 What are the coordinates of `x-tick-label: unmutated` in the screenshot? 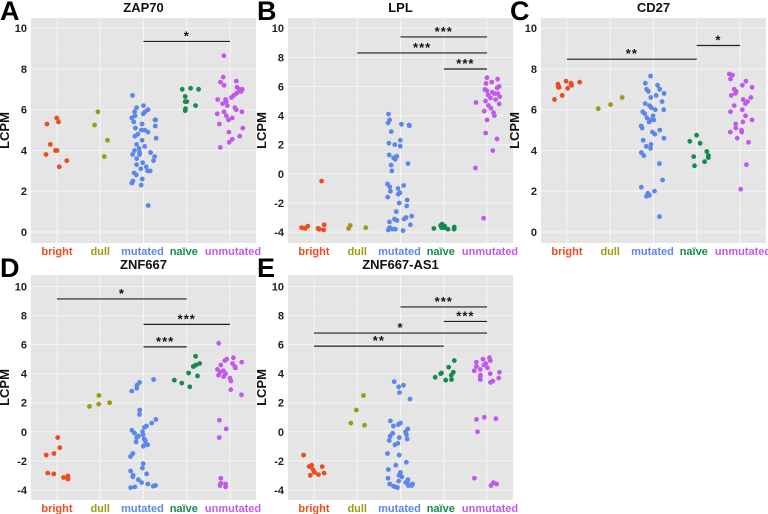 It's located at (490, 508).